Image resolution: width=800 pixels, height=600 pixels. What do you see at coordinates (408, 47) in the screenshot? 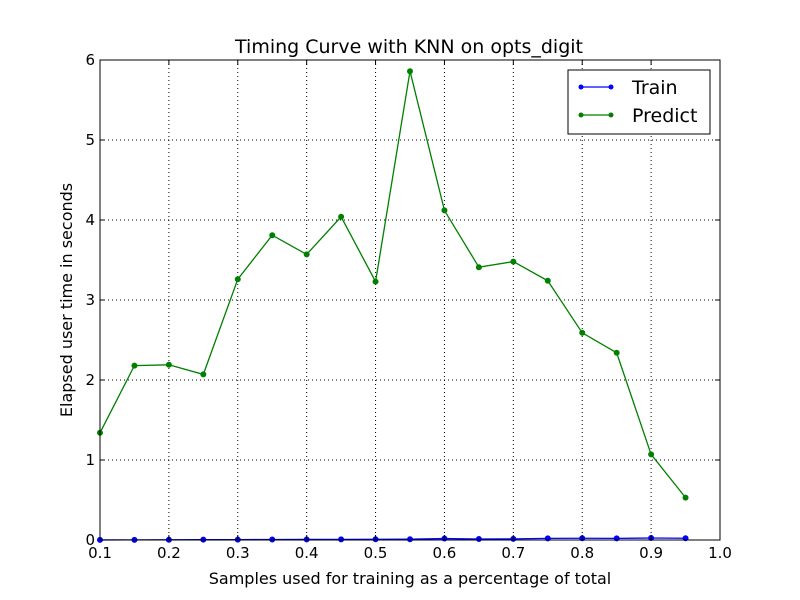
I see `chart-title: Timing Curve with KNN on opts_digit` at bounding box center [408, 47].